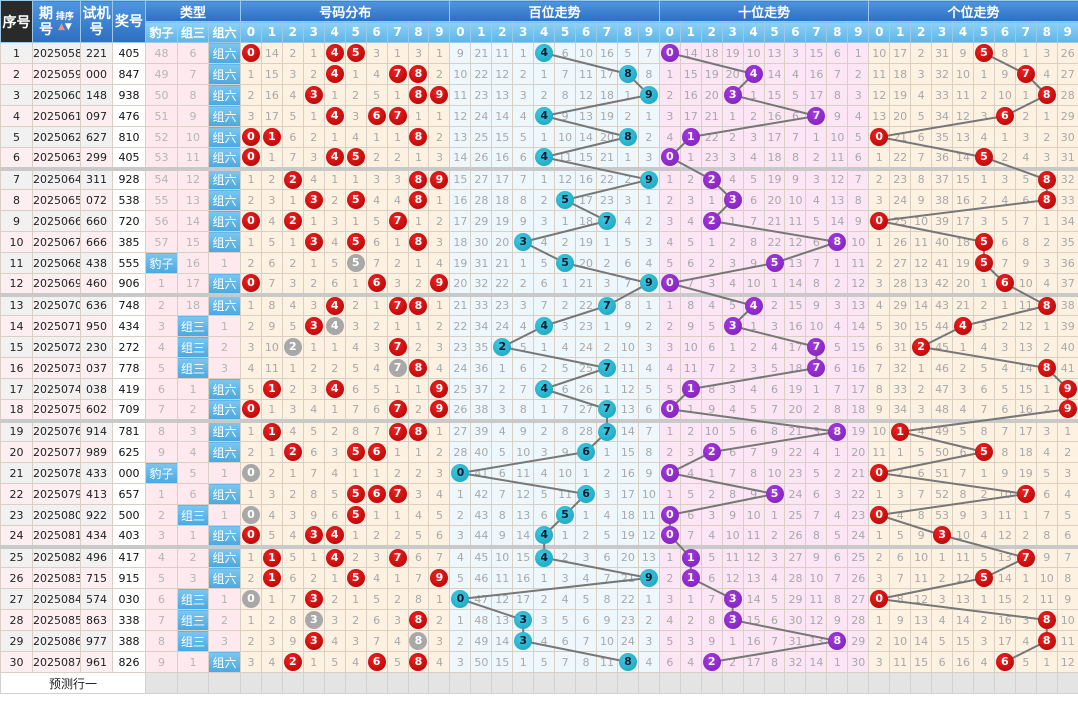  I want to click on issue-header-sort: 期号 排序 ▲▼, so click(56, 21).